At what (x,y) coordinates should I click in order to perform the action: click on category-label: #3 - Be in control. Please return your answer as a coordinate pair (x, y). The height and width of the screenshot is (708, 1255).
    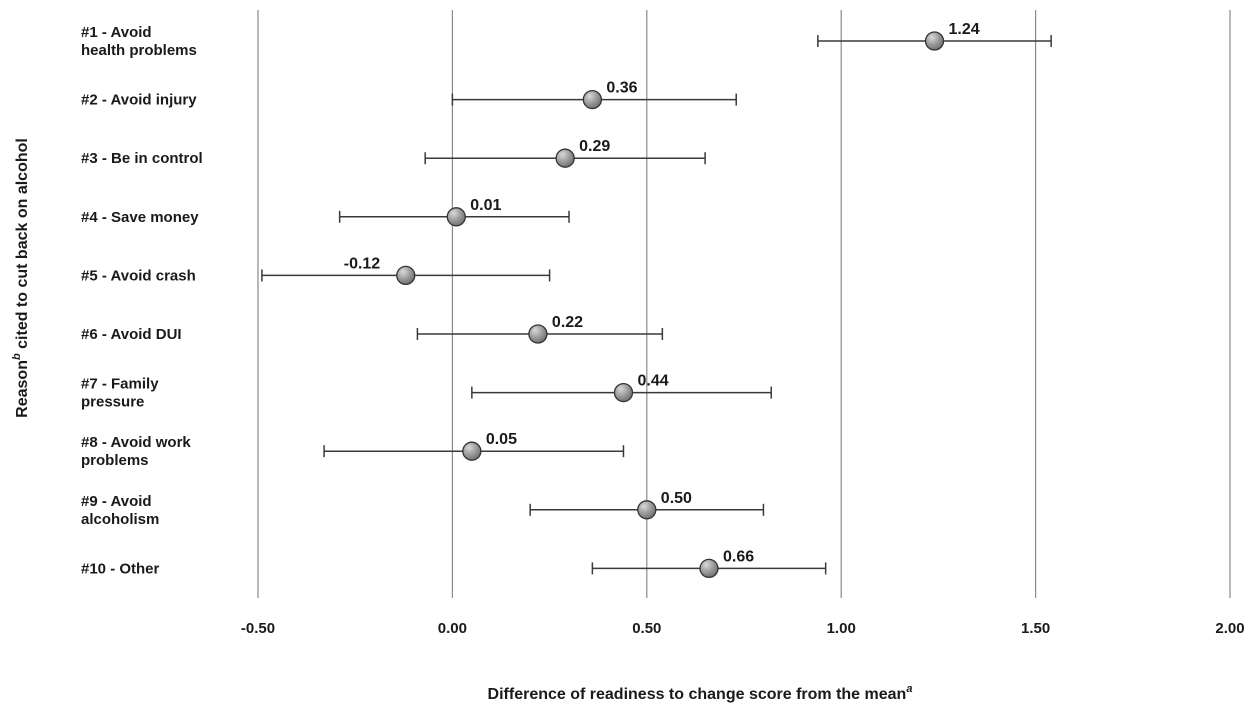
    Looking at the image, I should click on (142, 158).